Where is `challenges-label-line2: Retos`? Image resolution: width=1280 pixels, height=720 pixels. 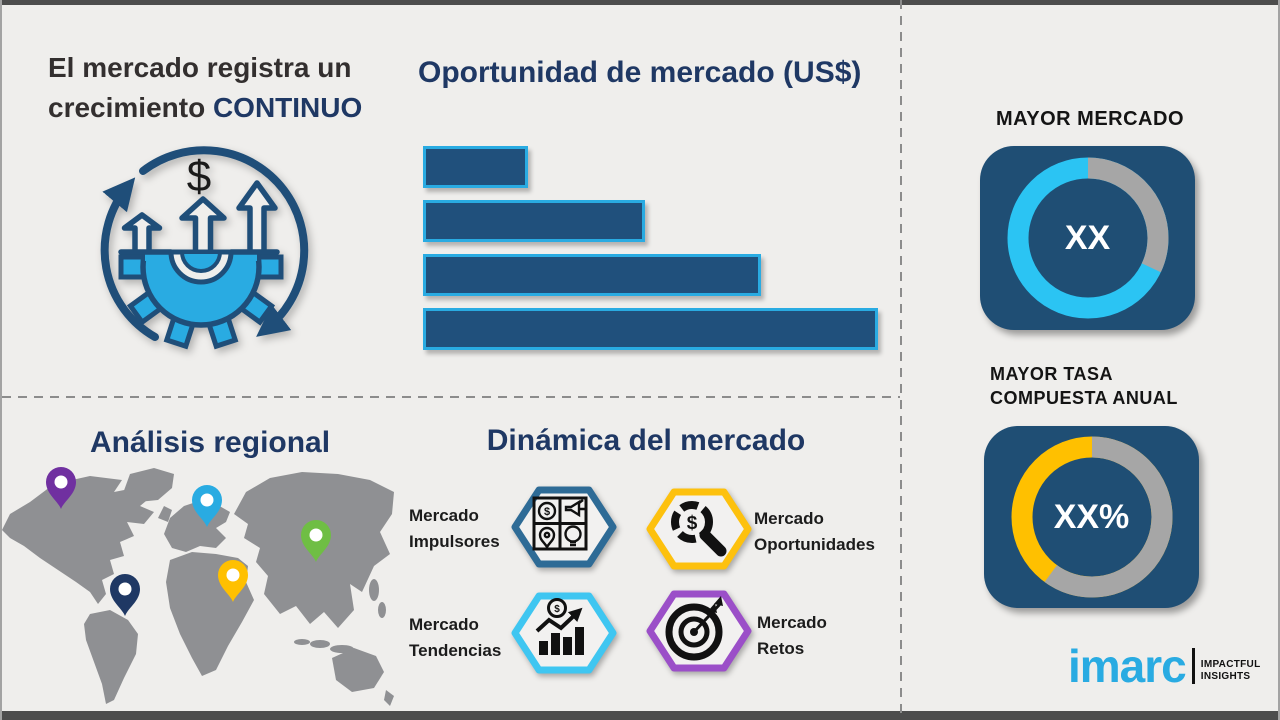
challenges-label-line2: Retos is located at coordinates (781, 648).